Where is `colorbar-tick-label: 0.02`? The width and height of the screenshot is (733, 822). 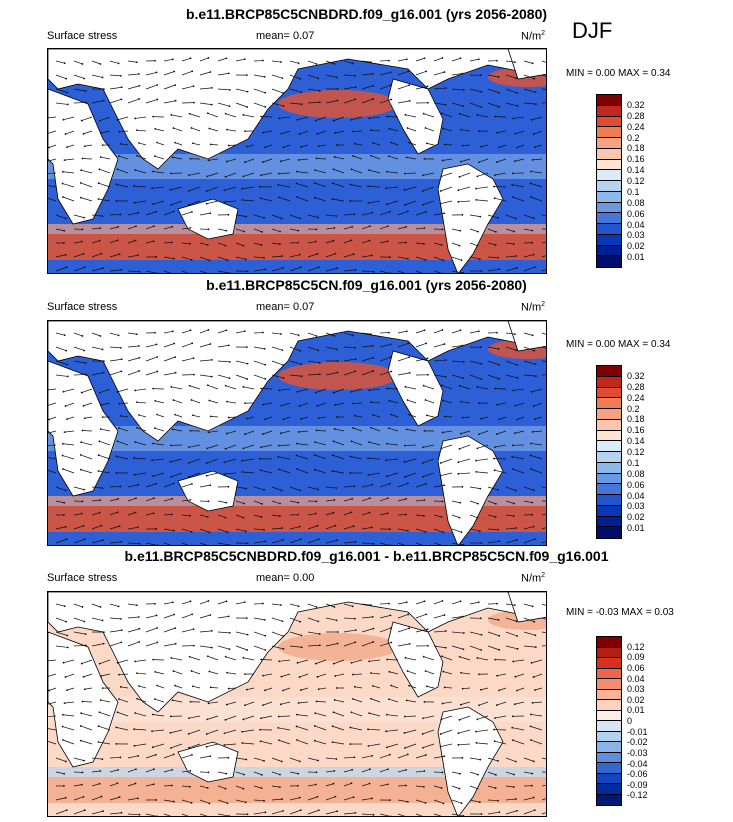
colorbar-tick-label: 0.02 is located at coordinates (636, 699).